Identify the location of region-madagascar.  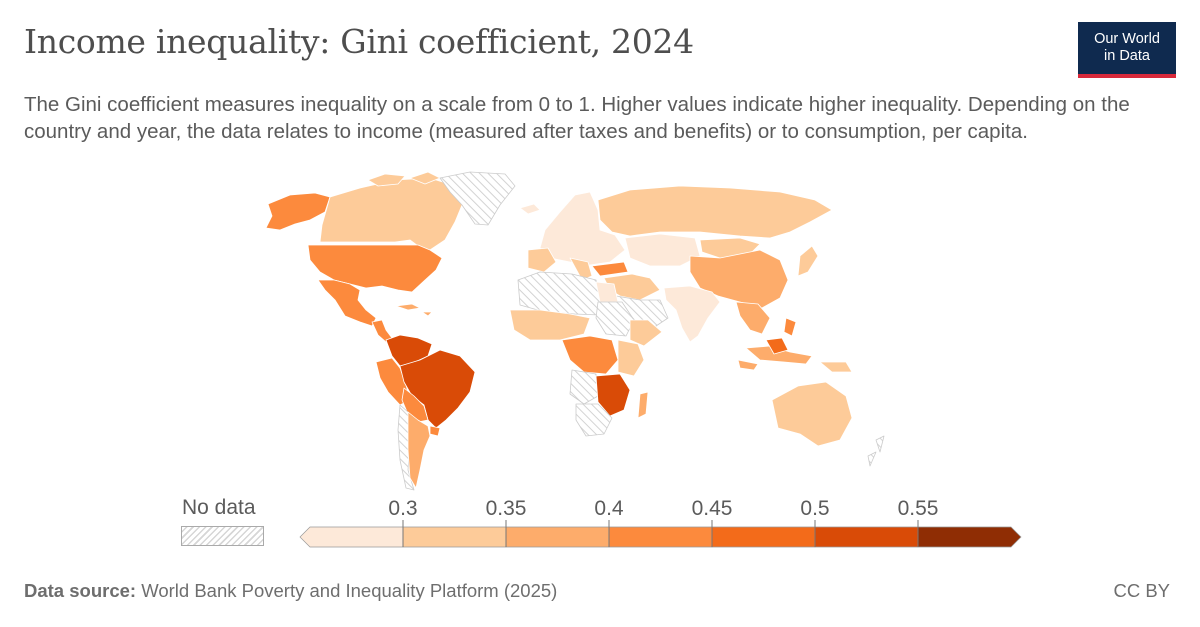
(643, 405).